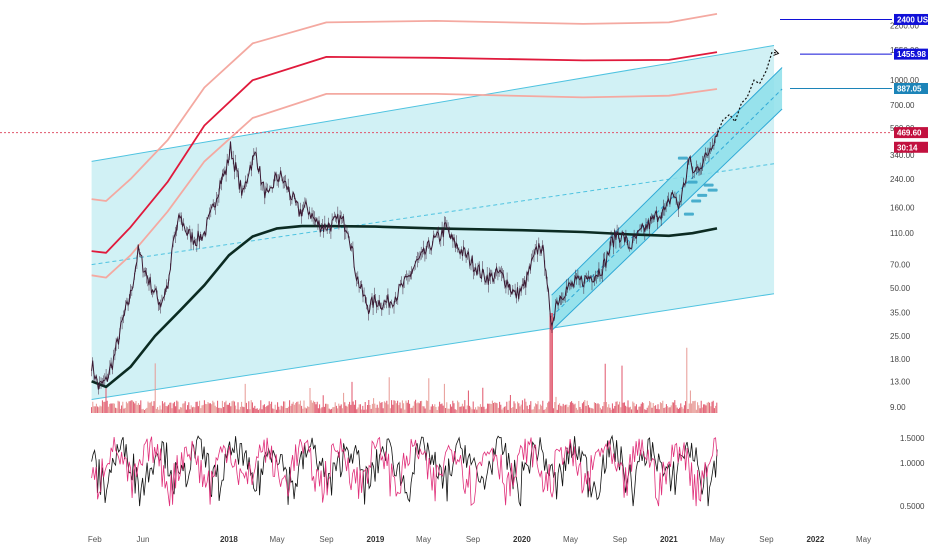 The image size is (932, 550). Describe the element at coordinates (902, 207) in the screenshot. I see `price-tick-label: 160.00` at that location.